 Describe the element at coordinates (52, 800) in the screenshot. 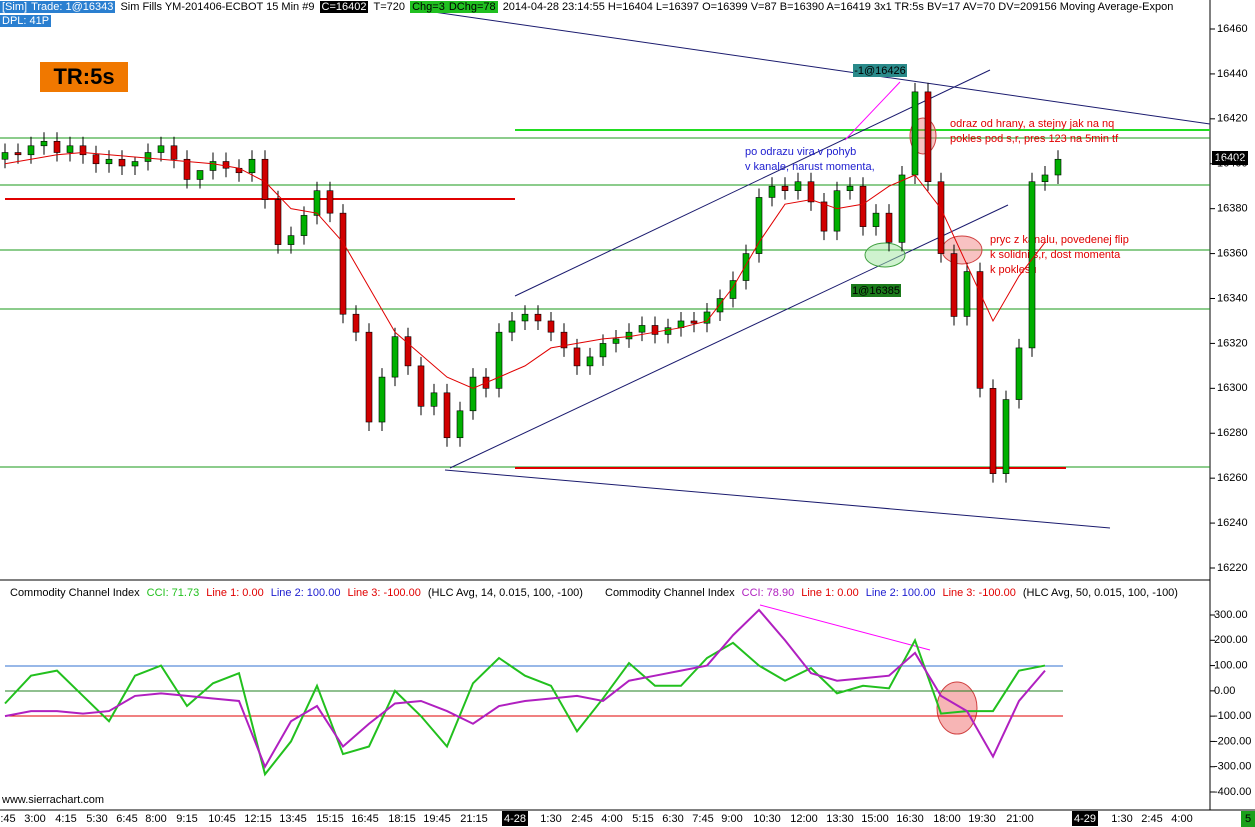

I see `watermark: www.sierrachart.com` at that location.